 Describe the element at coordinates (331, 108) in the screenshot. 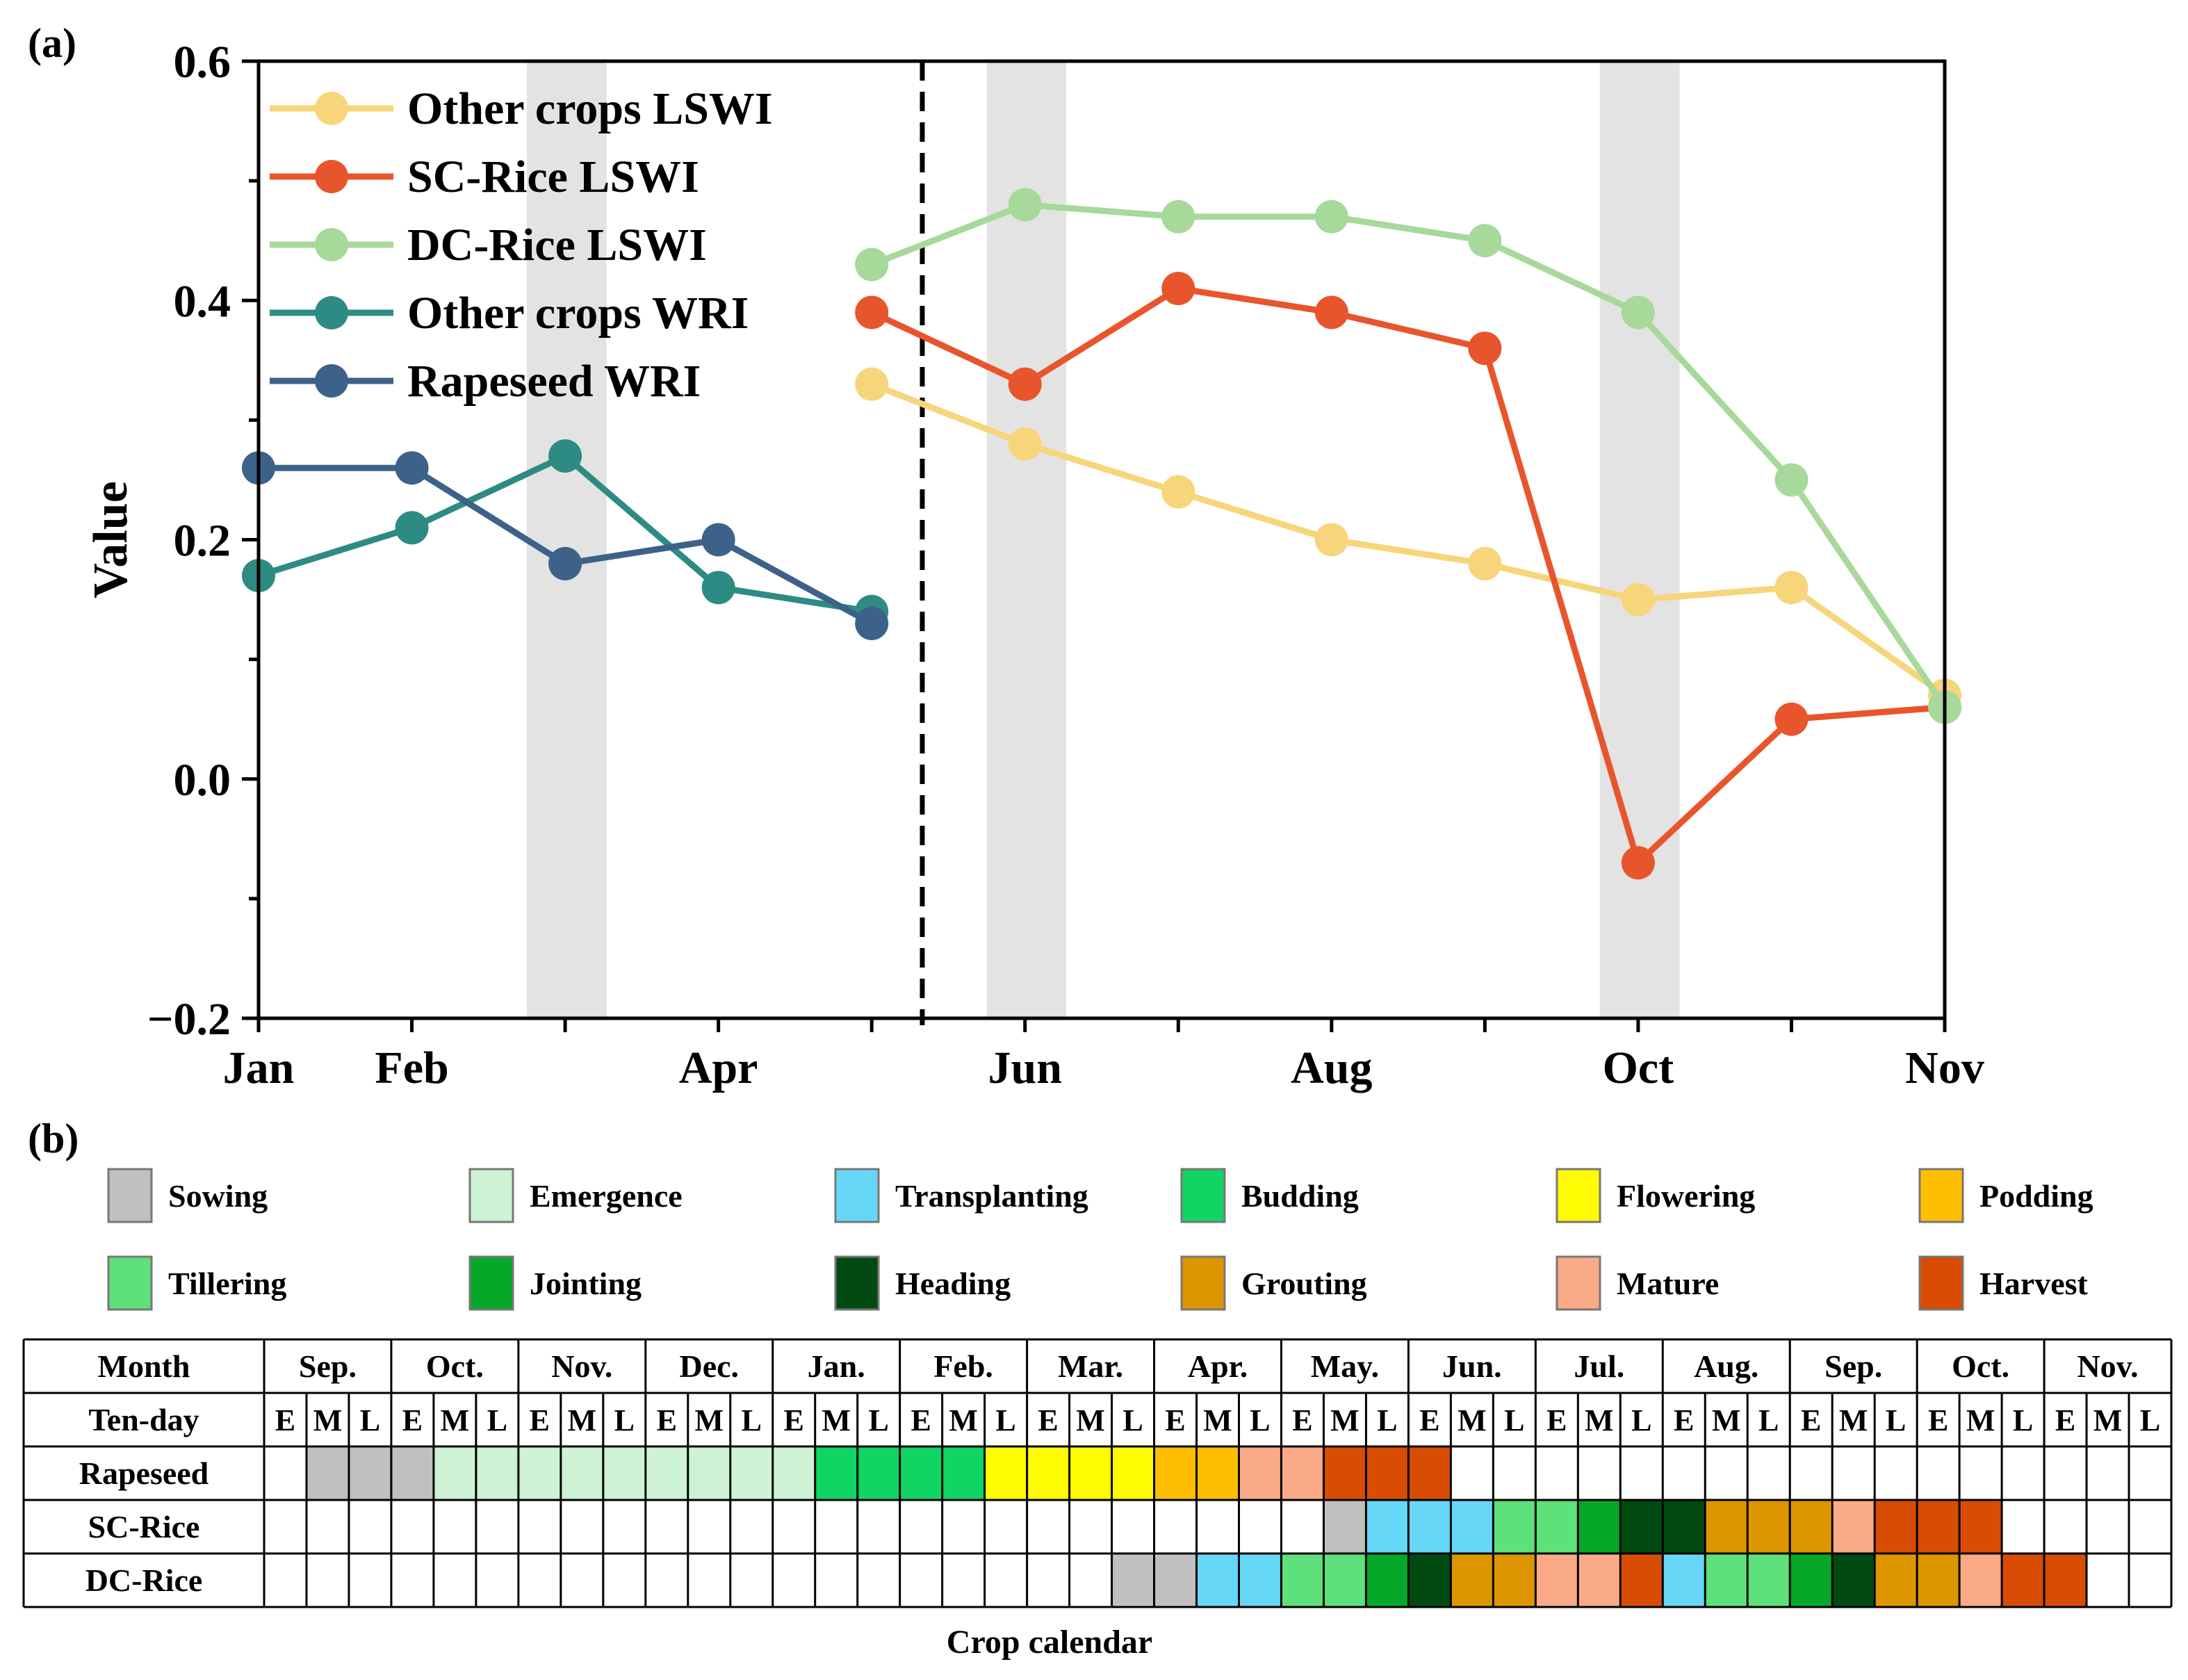

I see `legend-marker` at that location.